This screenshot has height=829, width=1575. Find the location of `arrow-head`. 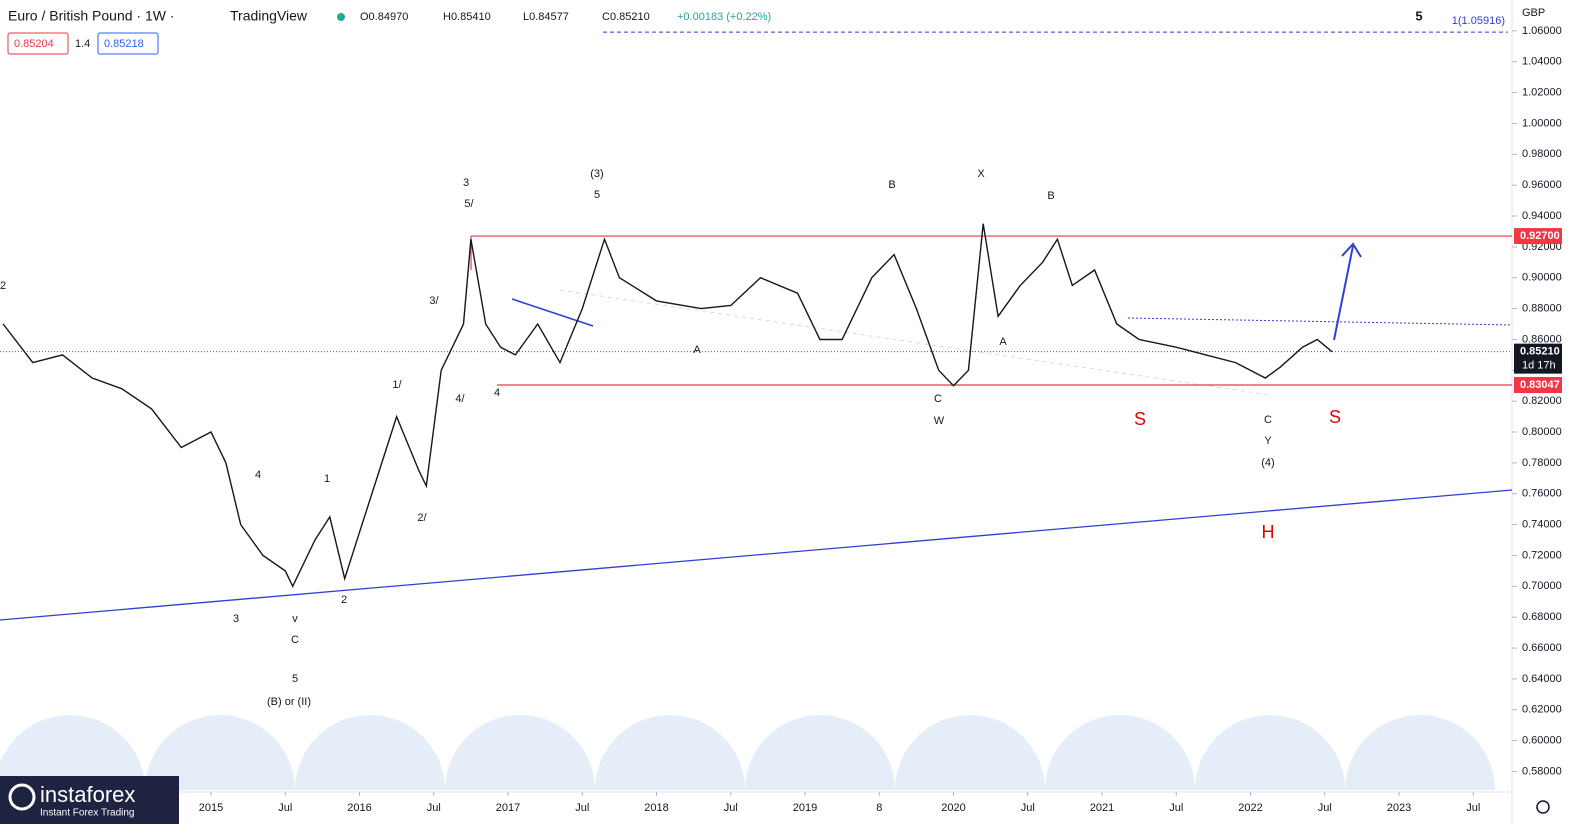

arrow-head is located at coordinates (1351, 250).